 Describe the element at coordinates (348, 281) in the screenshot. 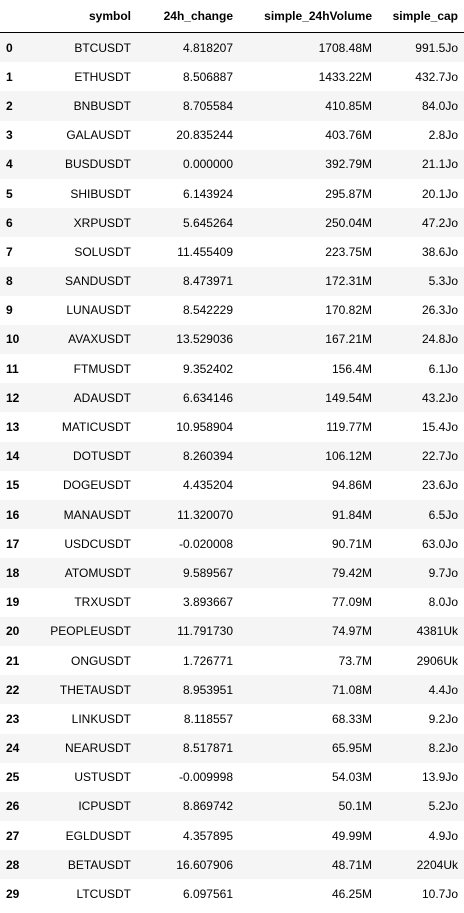

I see `volume-cell: 172.31M` at that location.